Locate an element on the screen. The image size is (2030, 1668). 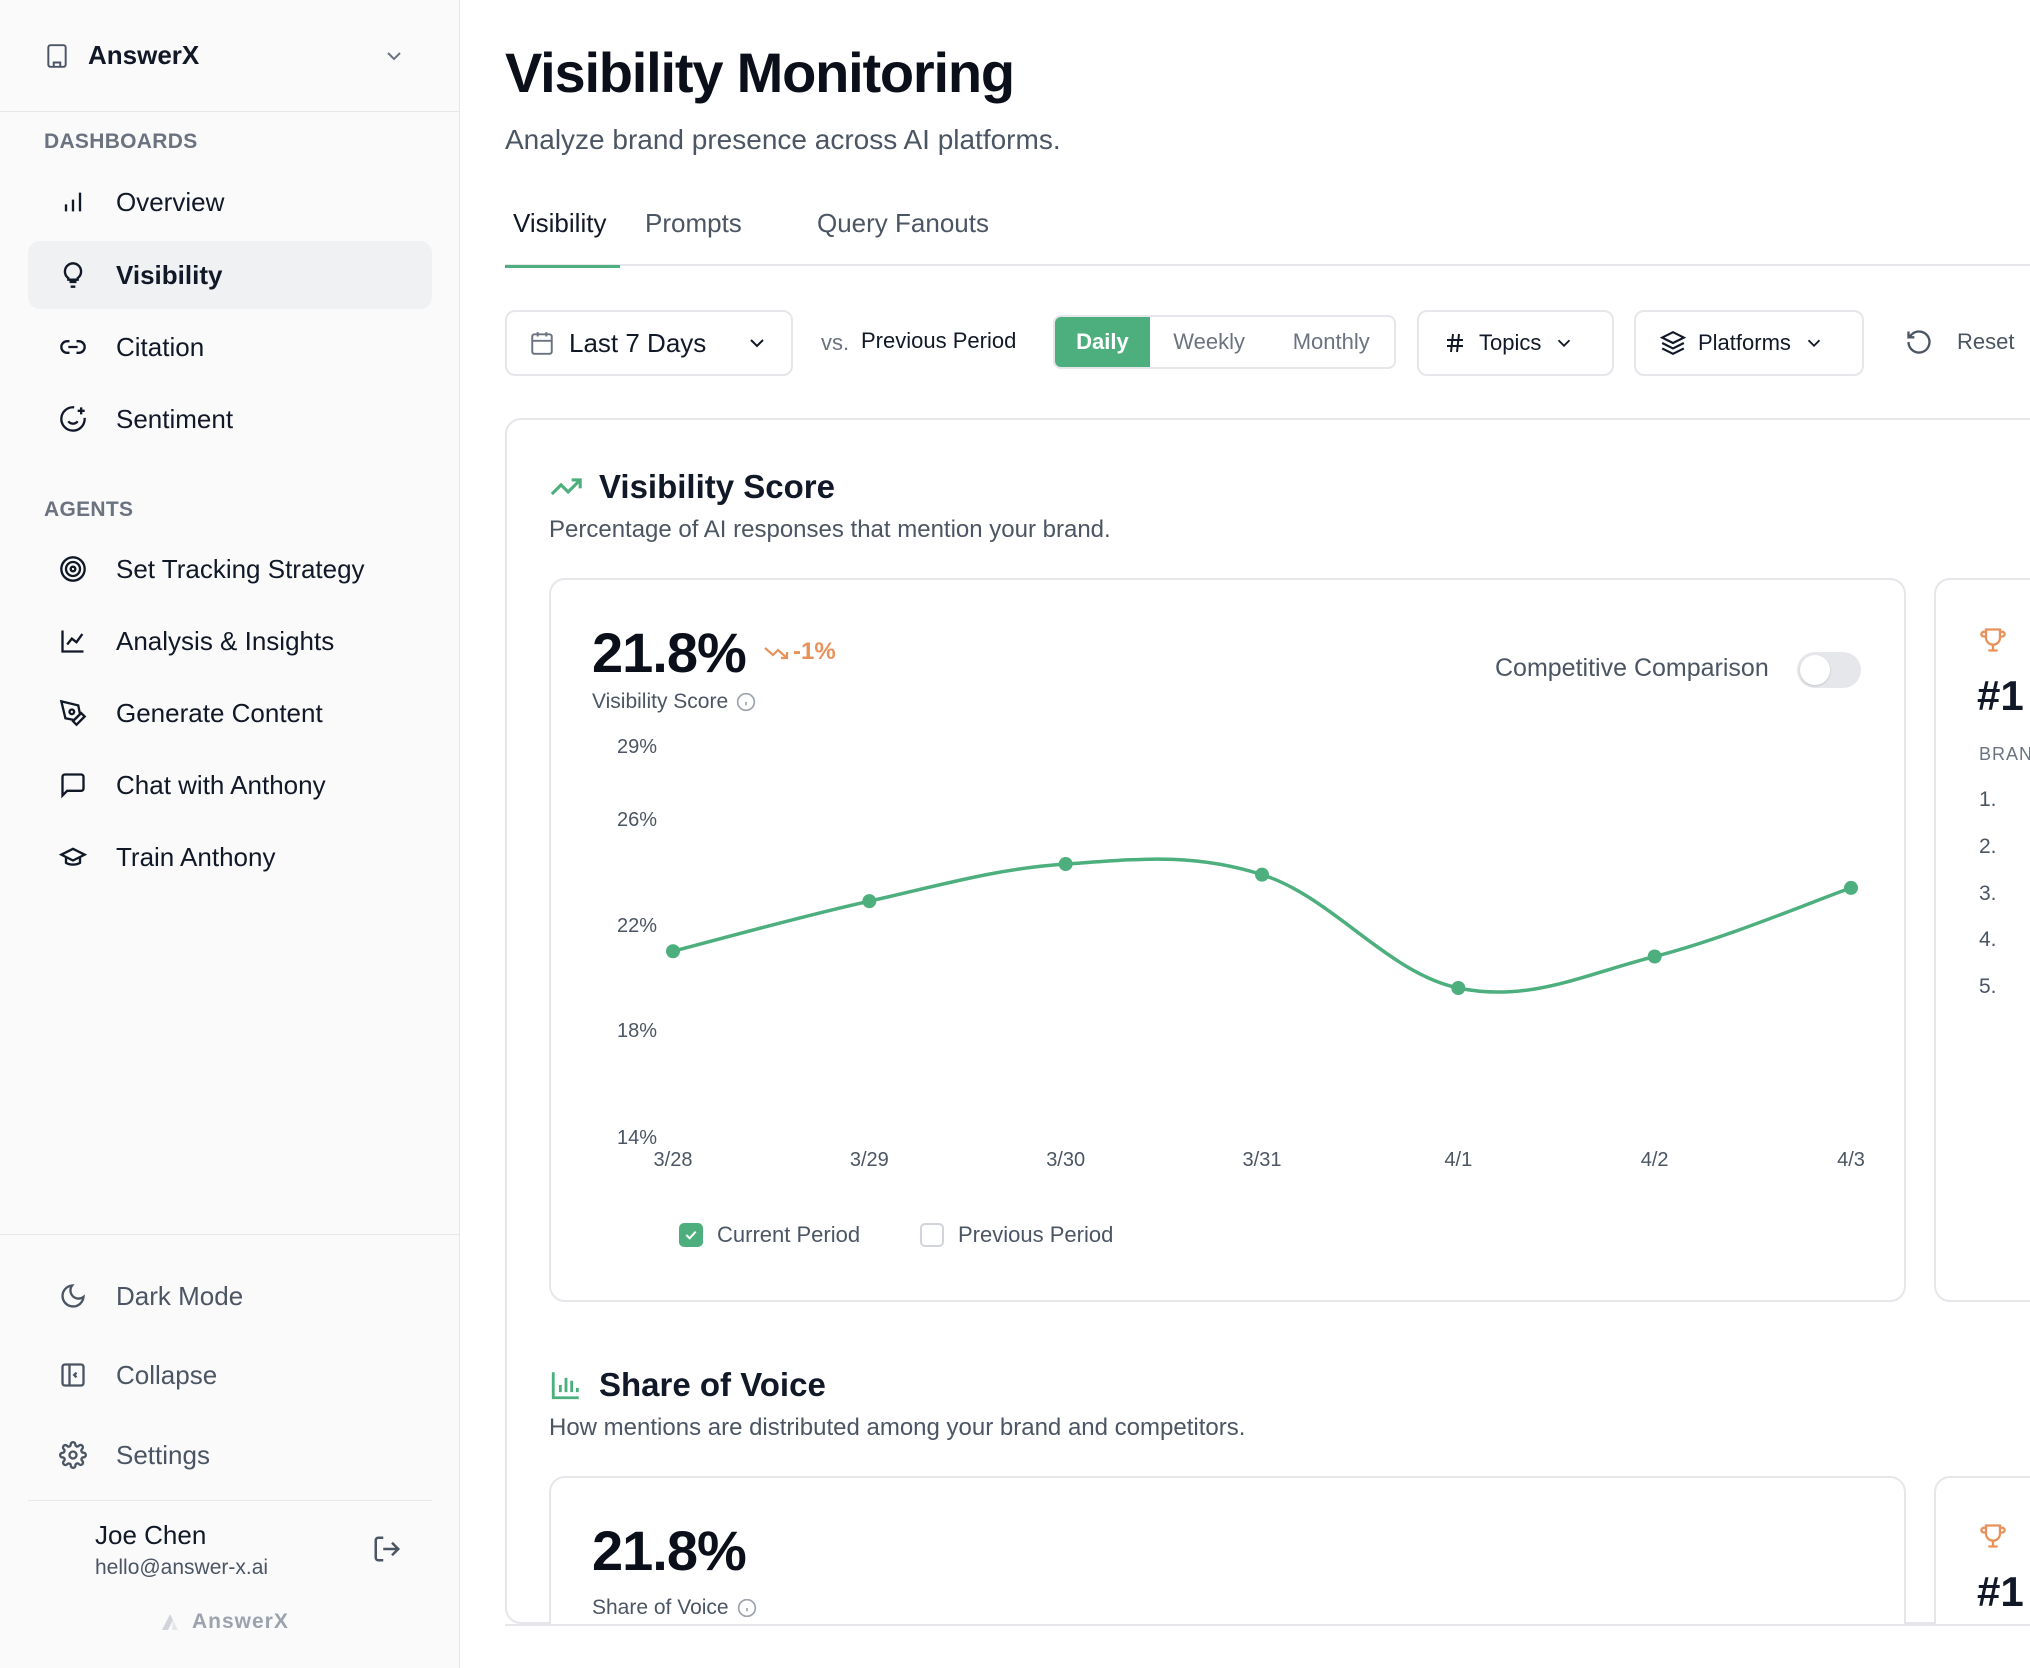
topics-filter: Topics is located at coordinates (1515, 343).